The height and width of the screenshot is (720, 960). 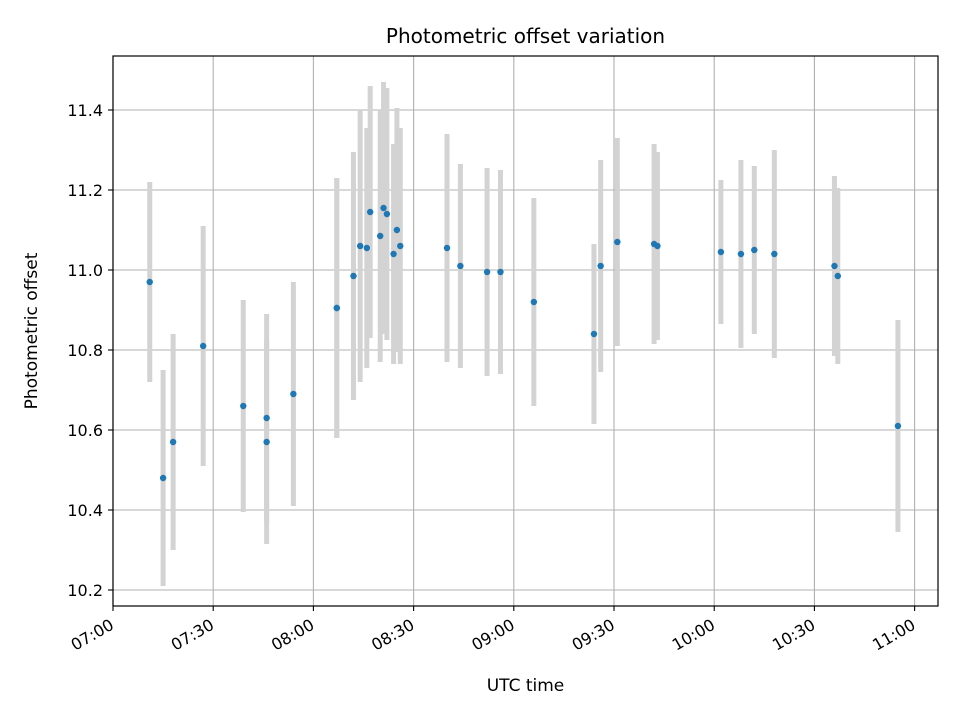 What do you see at coordinates (85, 430) in the screenshot?
I see `y-tick-label: 10.6` at bounding box center [85, 430].